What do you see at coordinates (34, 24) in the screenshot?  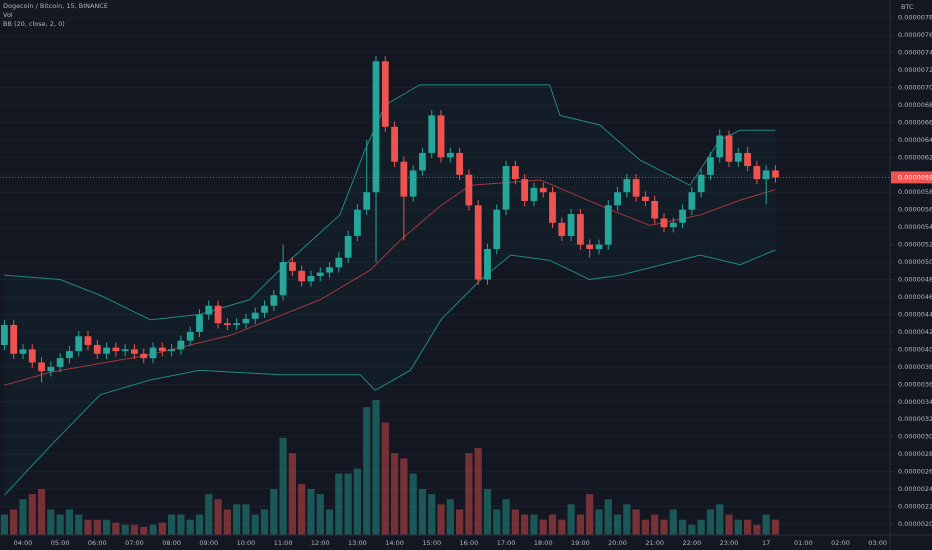 I see `indicator-label: BB (20, close, 2, 0)` at bounding box center [34, 24].